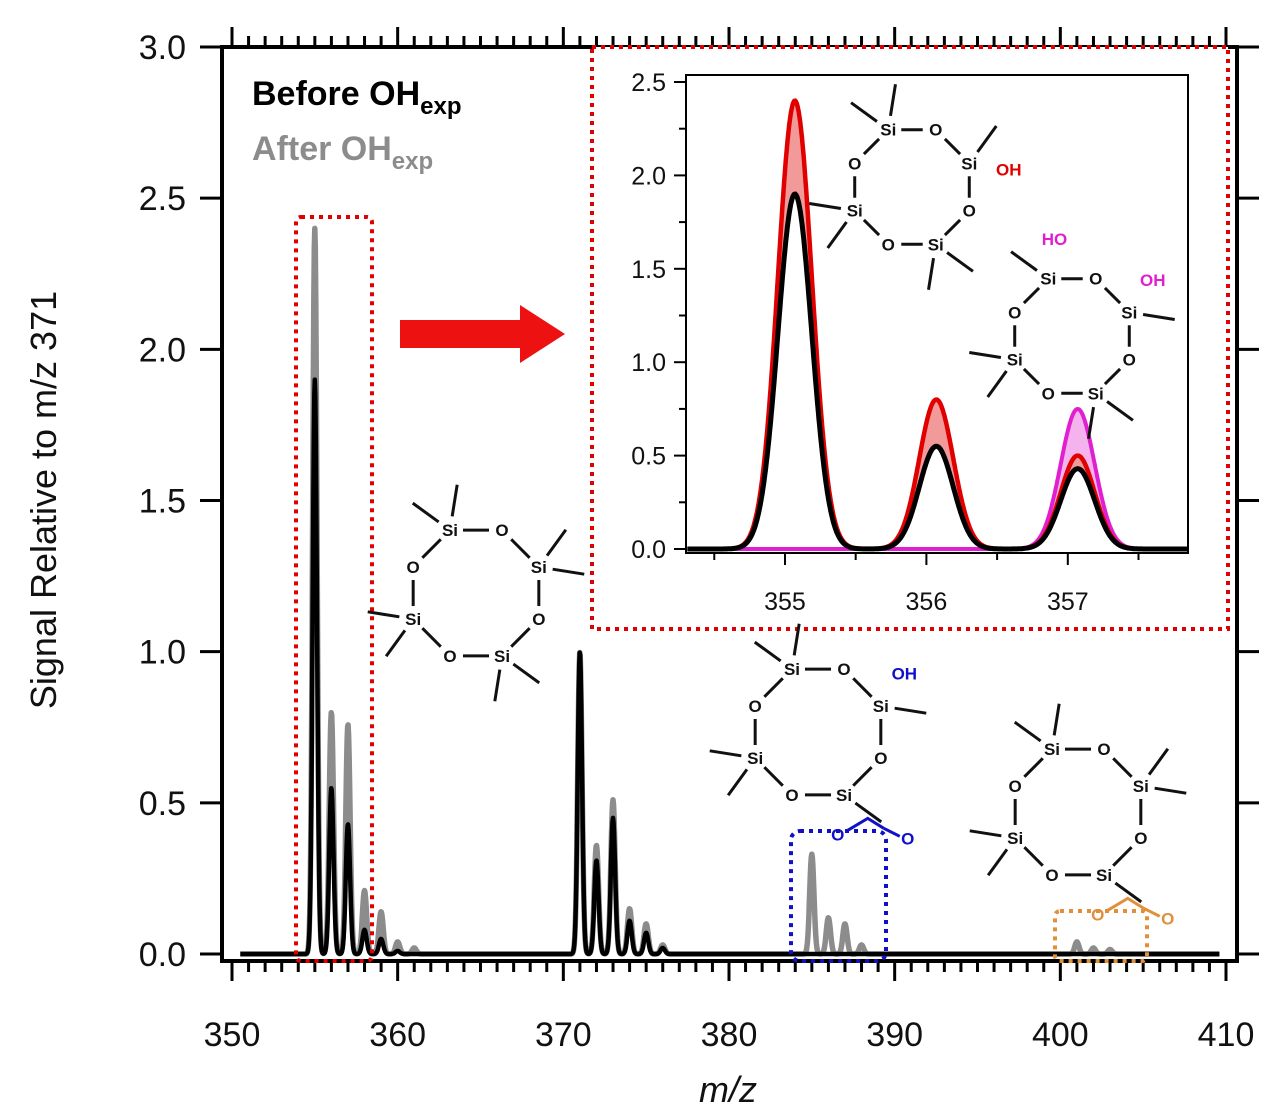  Describe the element at coordinates (482, 334) in the screenshot. I see `zoom-arrow-icon` at that location.